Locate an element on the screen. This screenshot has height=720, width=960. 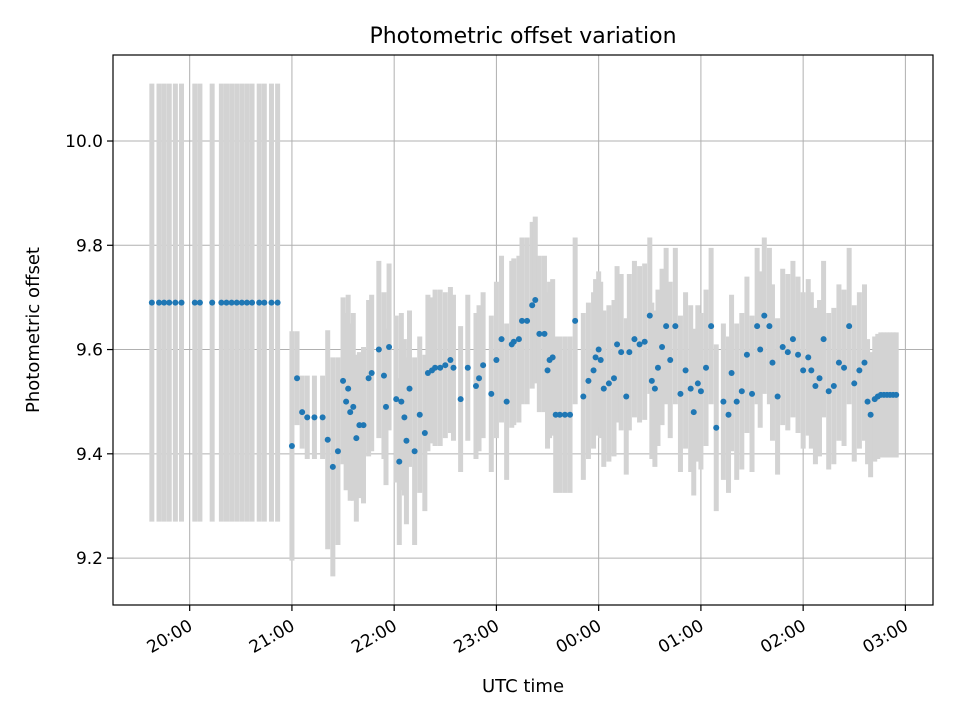
y-axis-label: Photometric offset is located at coordinates (33, 330).